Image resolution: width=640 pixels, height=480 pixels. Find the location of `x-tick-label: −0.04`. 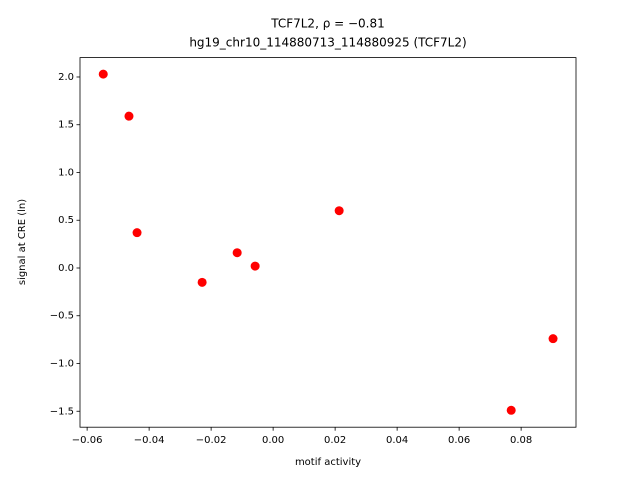

x-tick-label: −0.04 is located at coordinates (149, 440).